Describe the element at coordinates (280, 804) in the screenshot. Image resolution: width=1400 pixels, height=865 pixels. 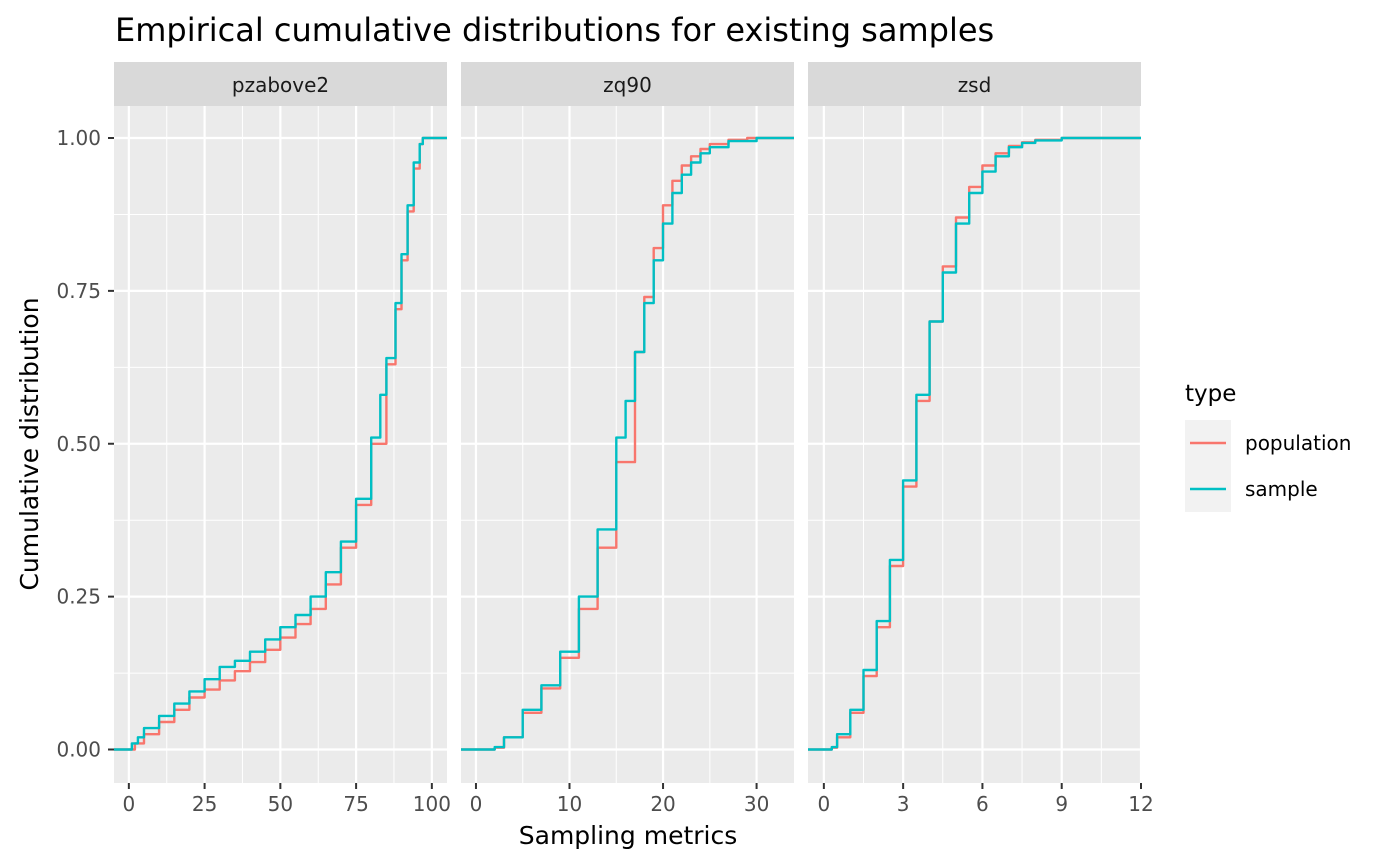
I see `x-tick-label: 50` at that location.